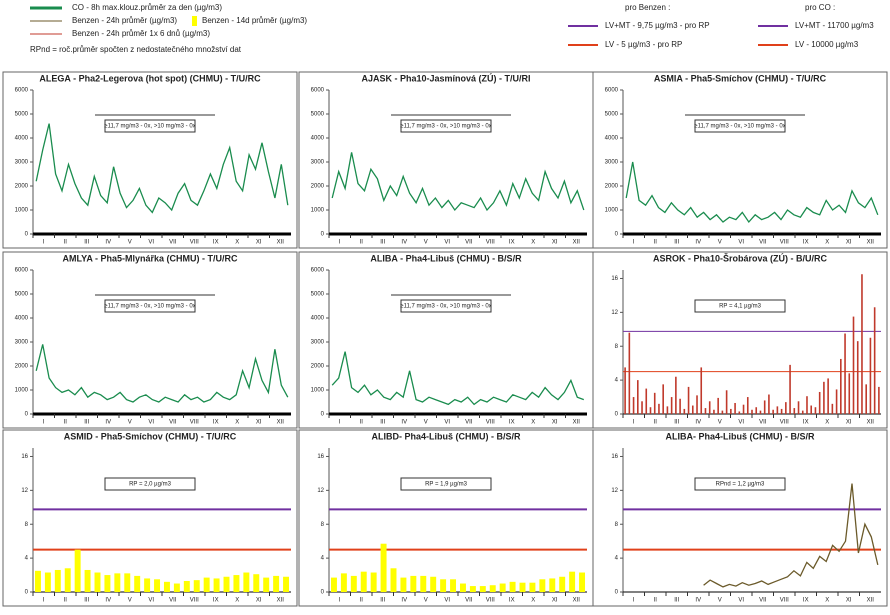 The width and height of the screenshot is (890, 615). What do you see at coordinates (612, 211) in the screenshot?
I see `y-tick-label: 1000` at bounding box center [612, 211].